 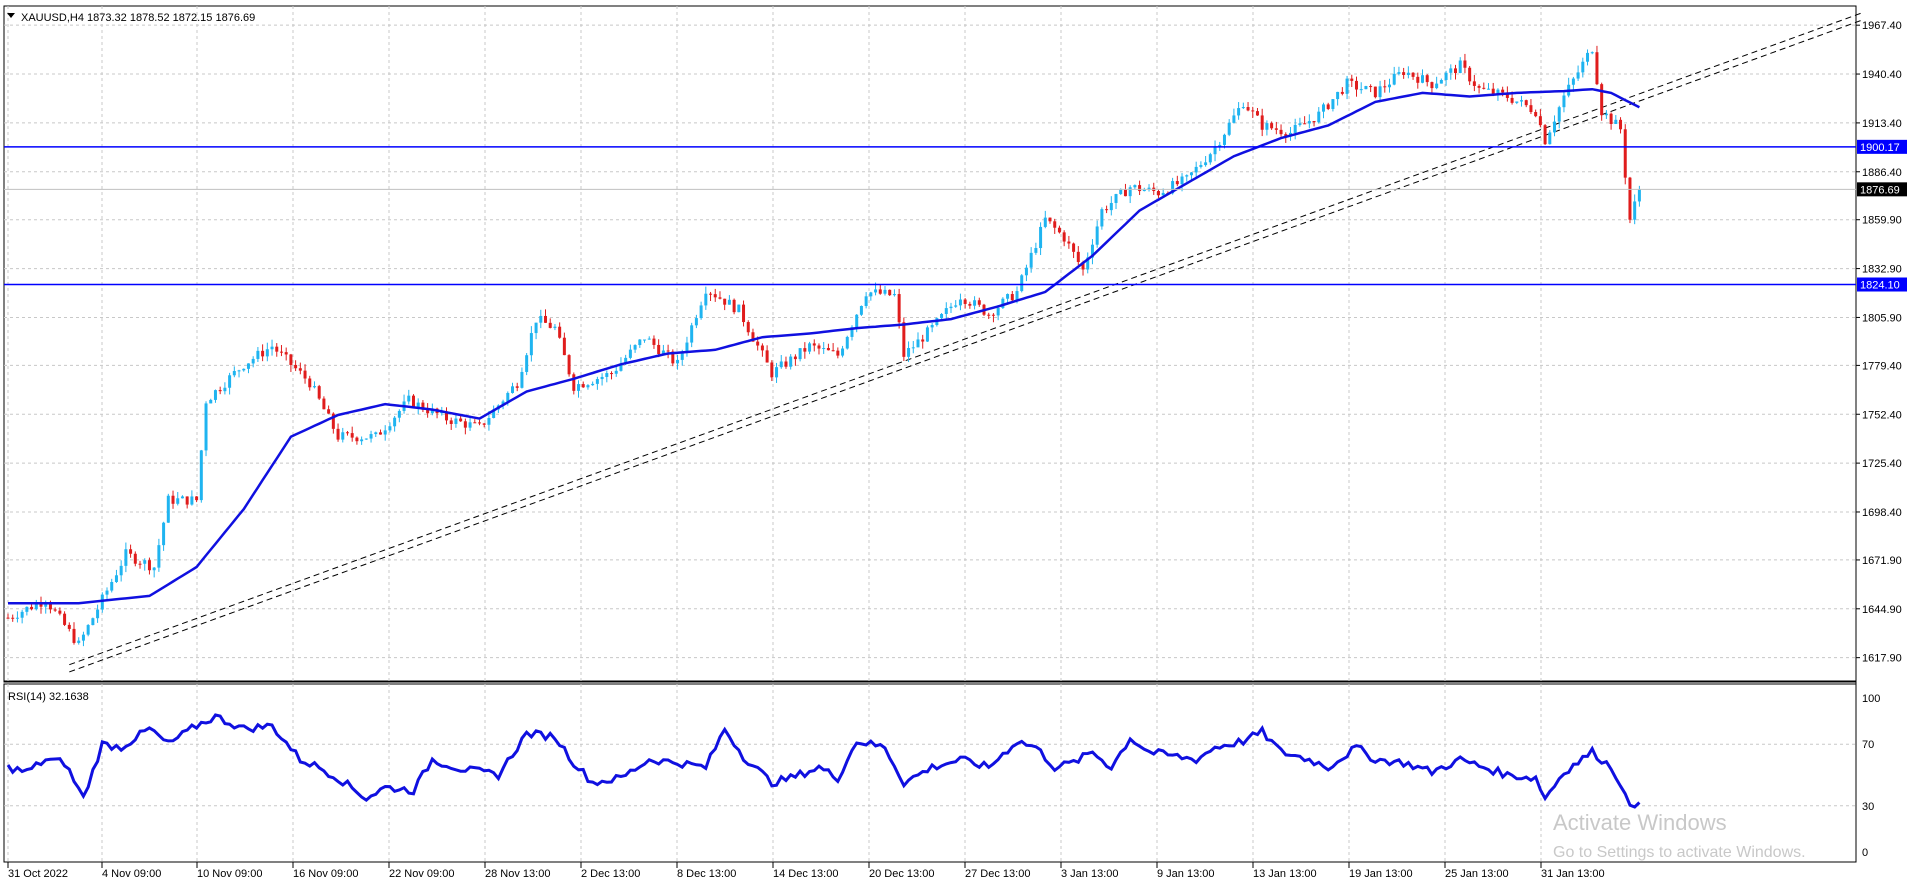 What do you see at coordinates (38, 874) in the screenshot?
I see `time-label: 31 Oct 2022` at bounding box center [38, 874].